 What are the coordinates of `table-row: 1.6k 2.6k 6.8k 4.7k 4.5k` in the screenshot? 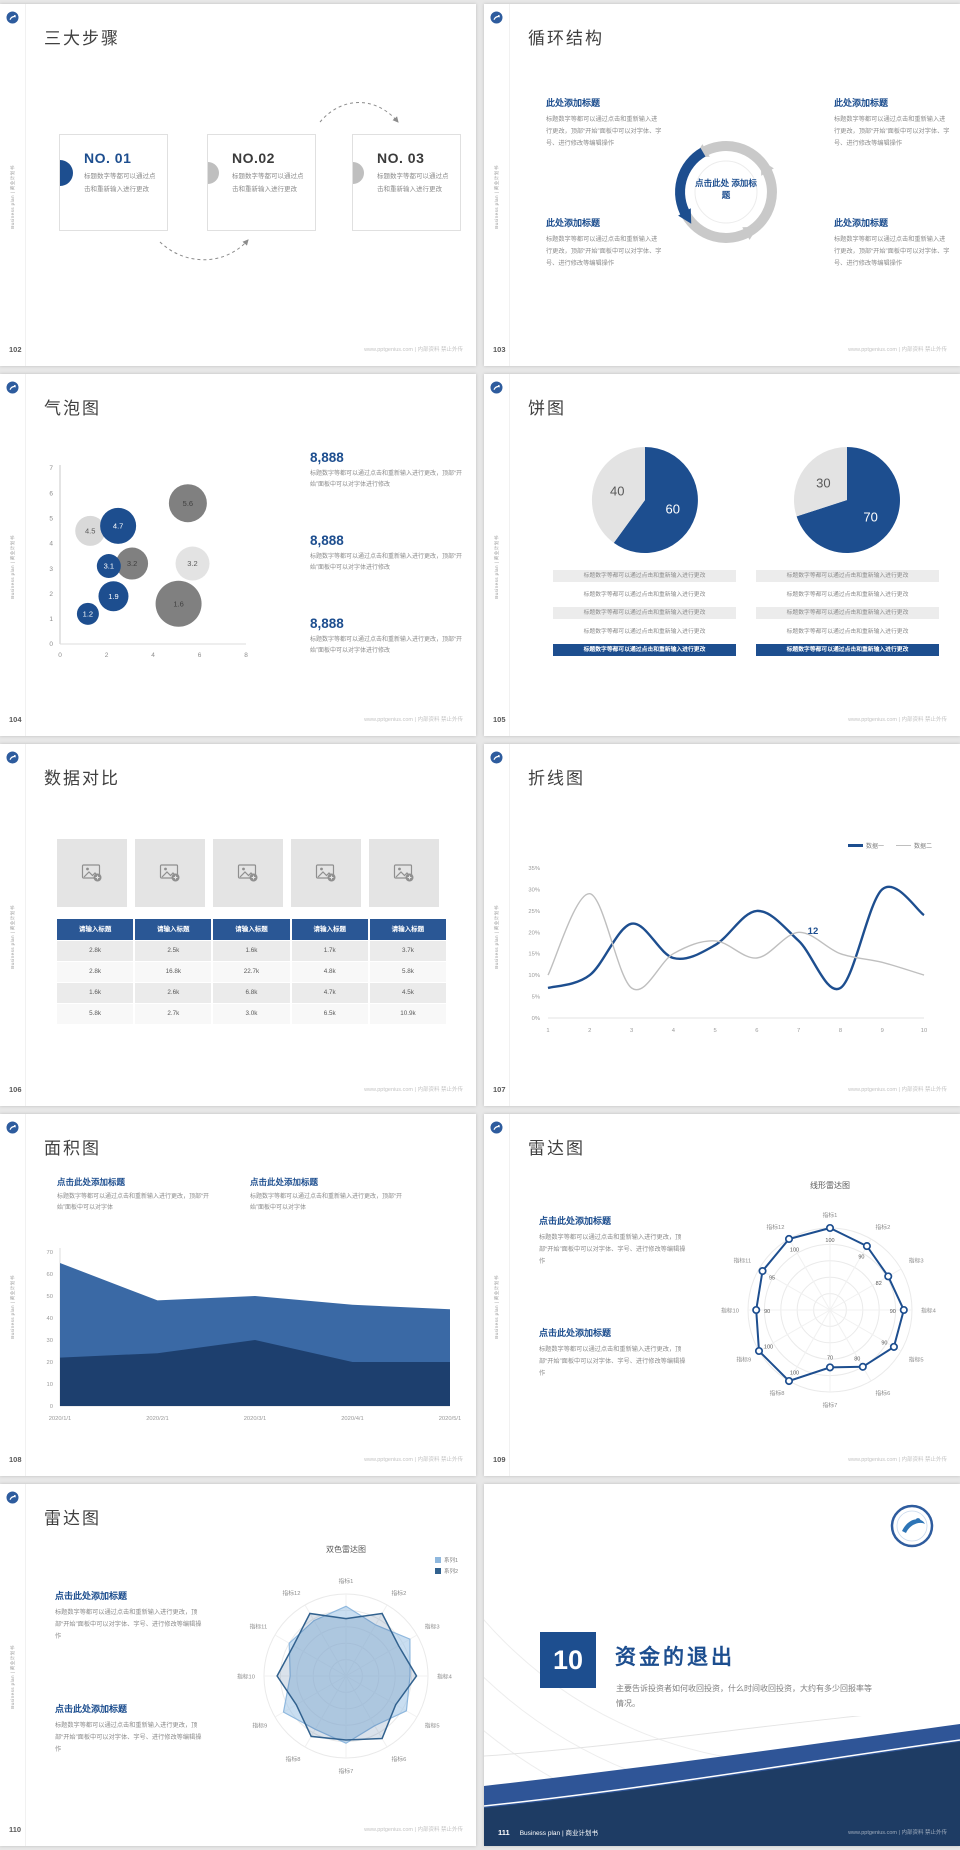 It's located at (252, 993).